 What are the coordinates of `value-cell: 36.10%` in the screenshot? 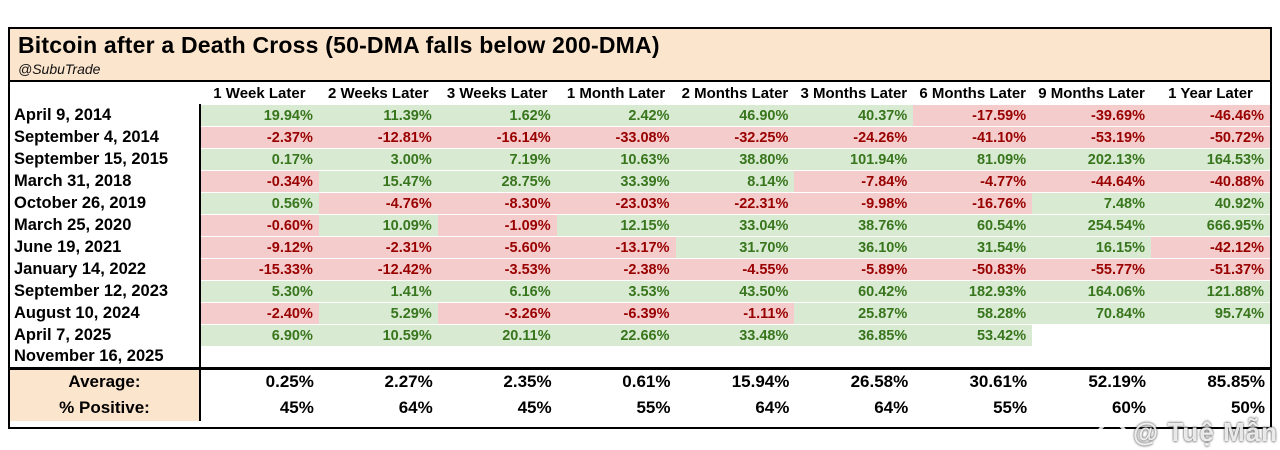 It's located at (854, 247).